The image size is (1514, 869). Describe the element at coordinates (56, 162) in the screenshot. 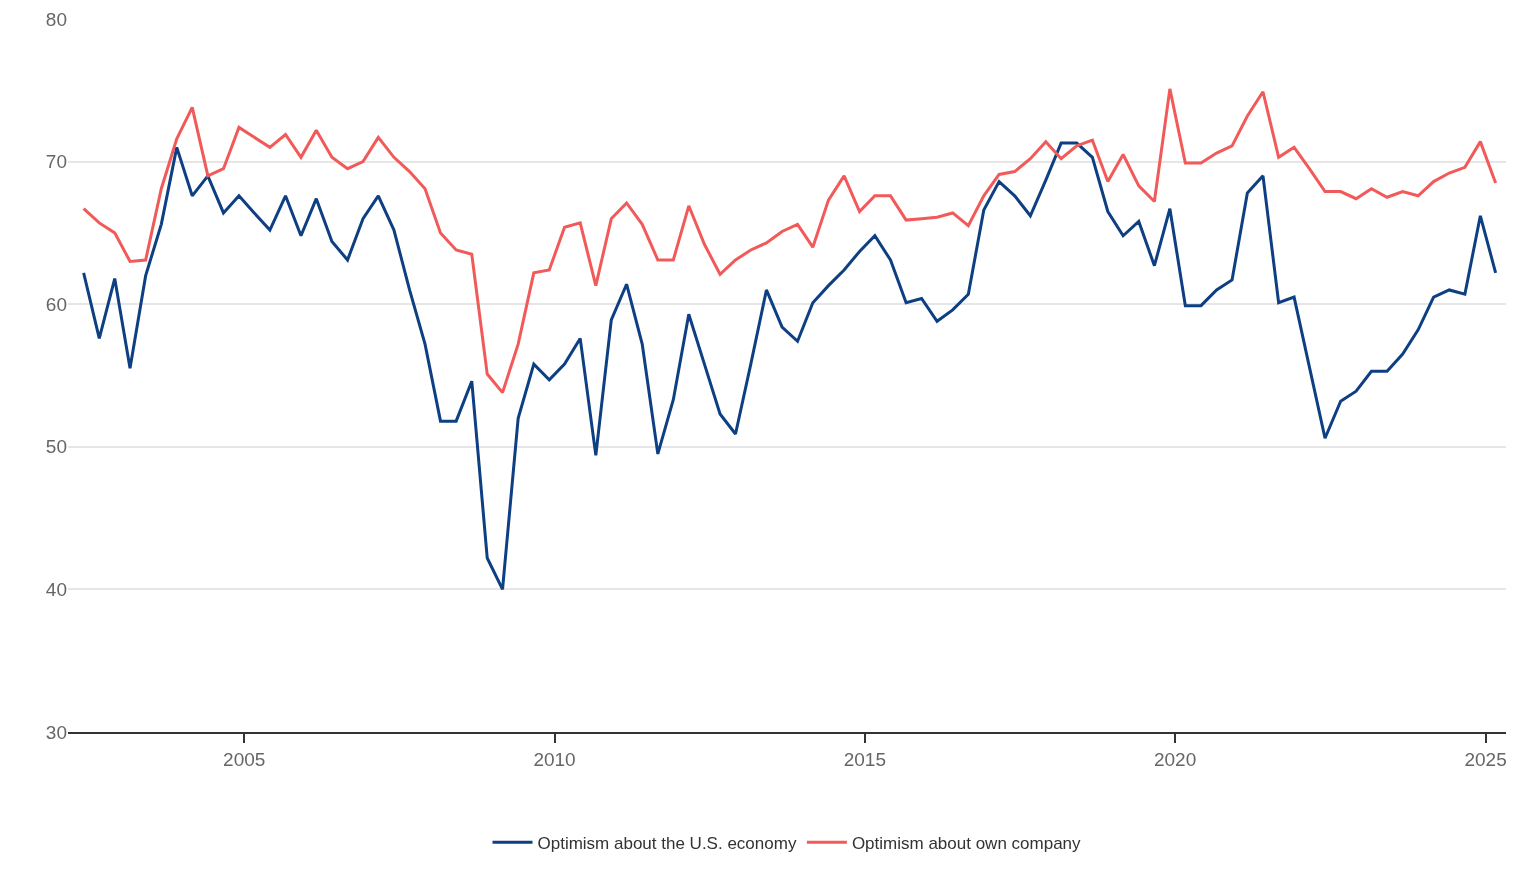

I see `y-tick-label: 70` at that location.